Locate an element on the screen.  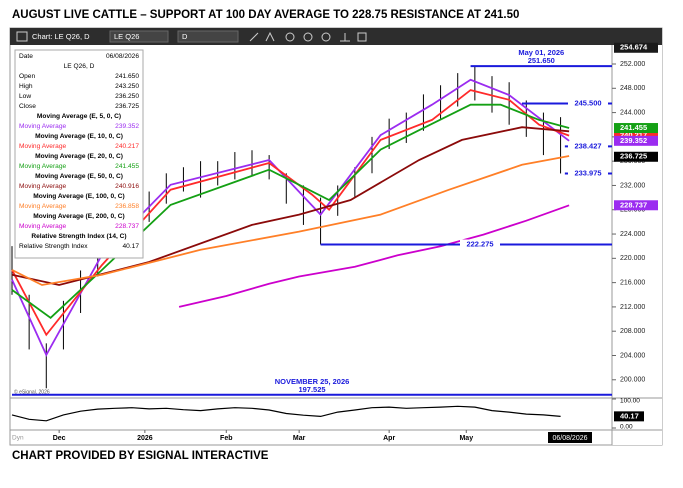
y-tick-label: 244.000 is located at coordinates (632, 112).